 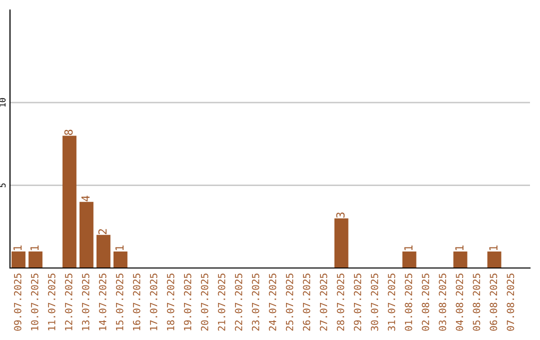 I want to click on x-tick-label: 07.08.2025, so click(x=510, y=302).